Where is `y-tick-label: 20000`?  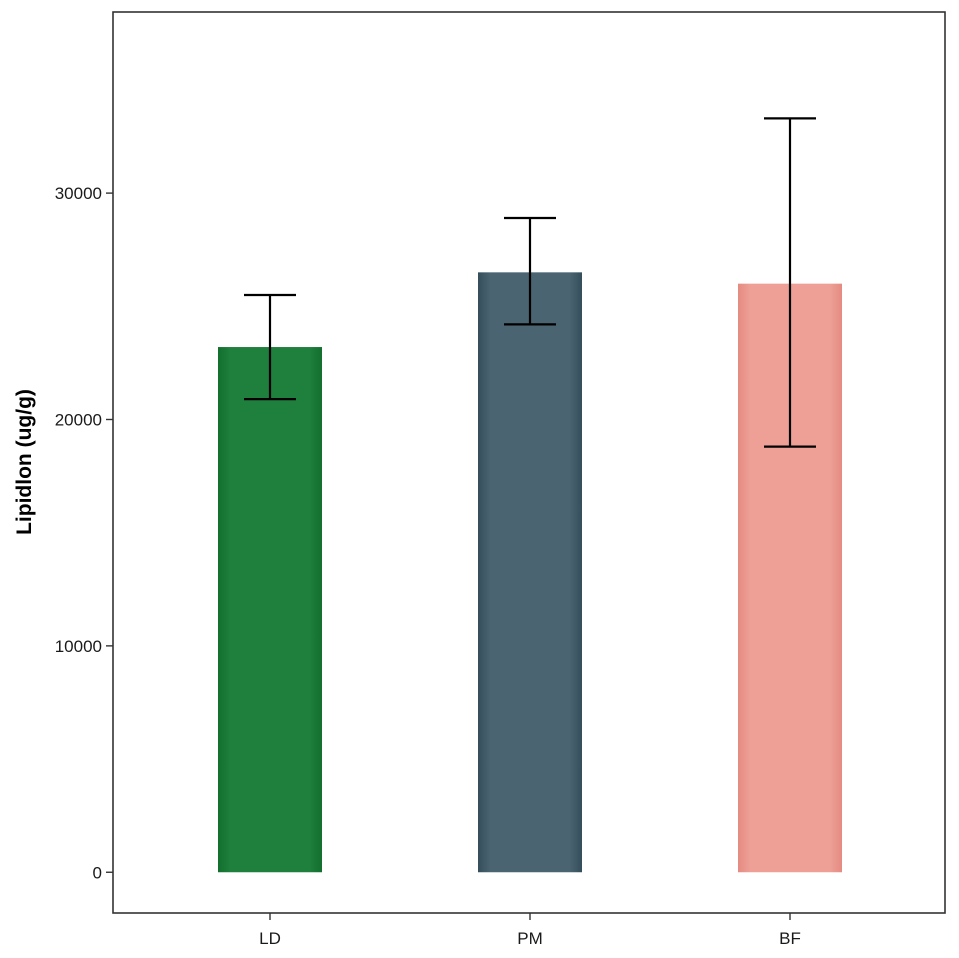
y-tick-label: 20000 is located at coordinates (78, 419).